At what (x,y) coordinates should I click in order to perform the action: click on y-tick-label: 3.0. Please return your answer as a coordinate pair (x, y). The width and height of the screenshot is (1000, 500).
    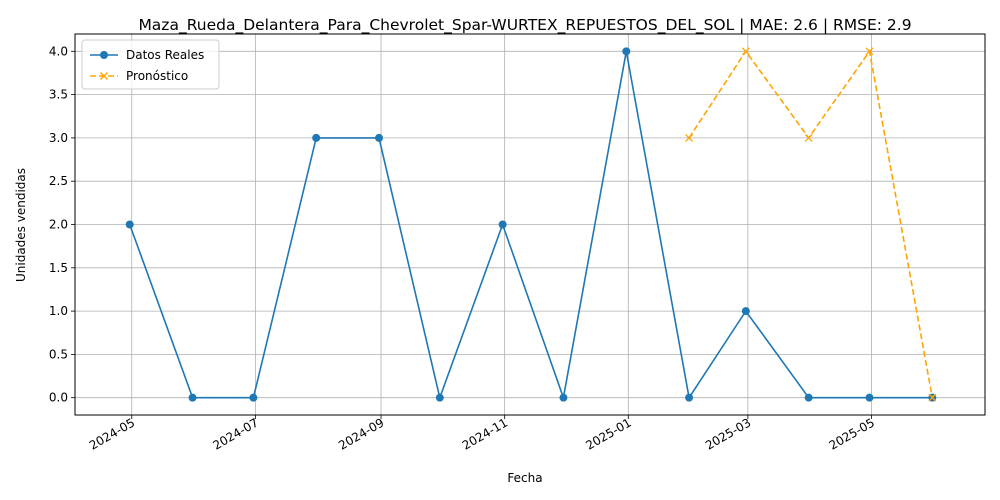
    Looking at the image, I should click on (58, 138).